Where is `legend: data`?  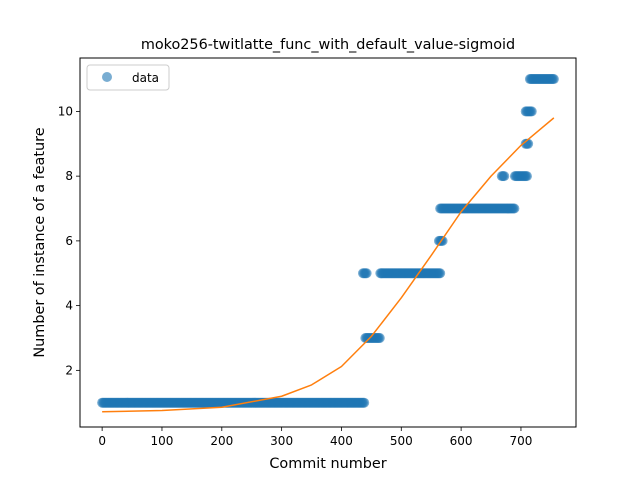
legend: data is located at coordinates (128, 77).